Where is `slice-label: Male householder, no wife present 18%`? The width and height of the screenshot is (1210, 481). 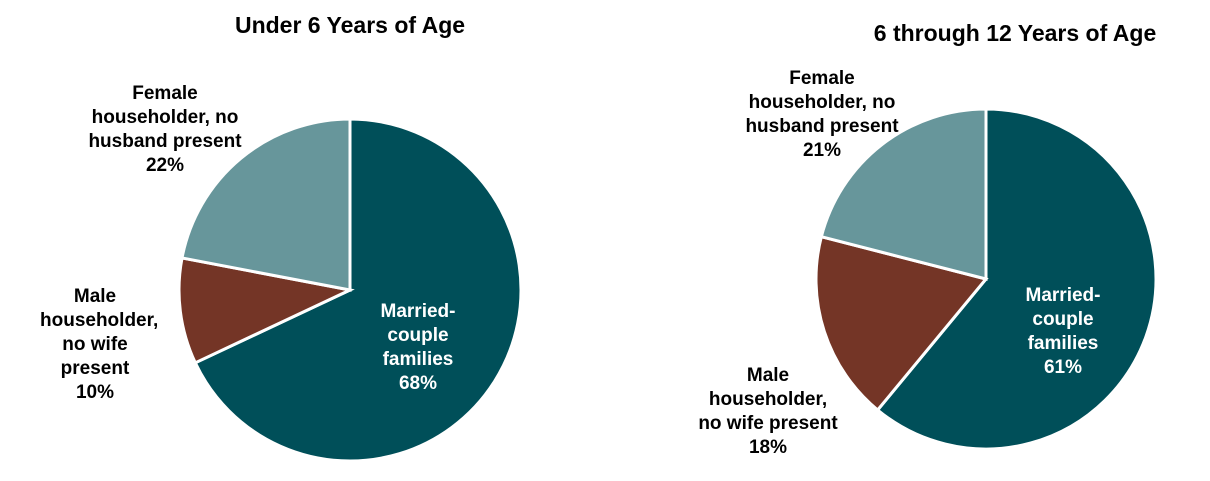 slice-label: Male householder, no wife present 18% is located at coordinates (768, 412).